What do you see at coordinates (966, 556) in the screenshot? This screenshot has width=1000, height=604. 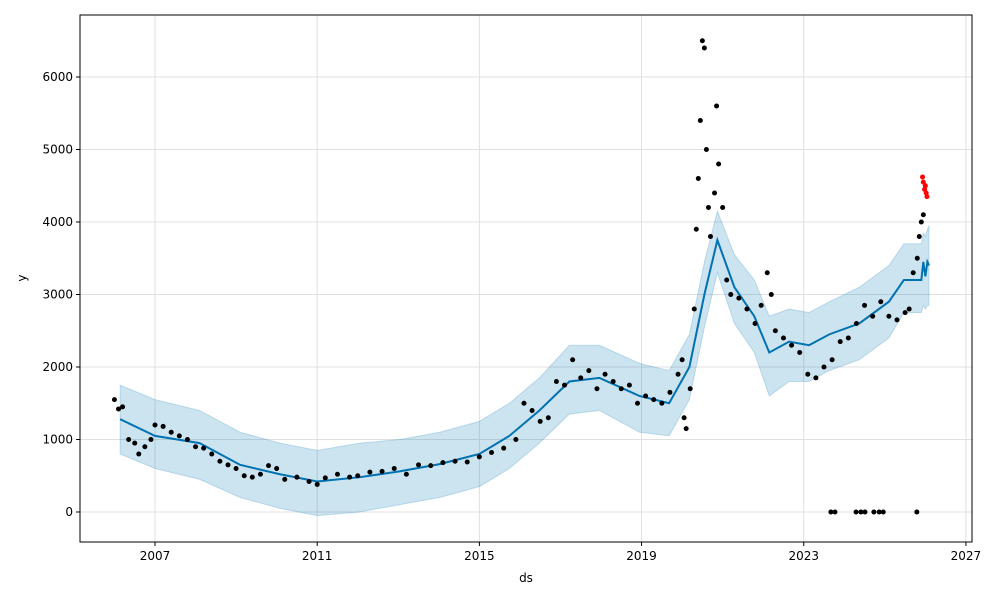 I see `x-tick-label: 2027` at bounding box center [966, 556].